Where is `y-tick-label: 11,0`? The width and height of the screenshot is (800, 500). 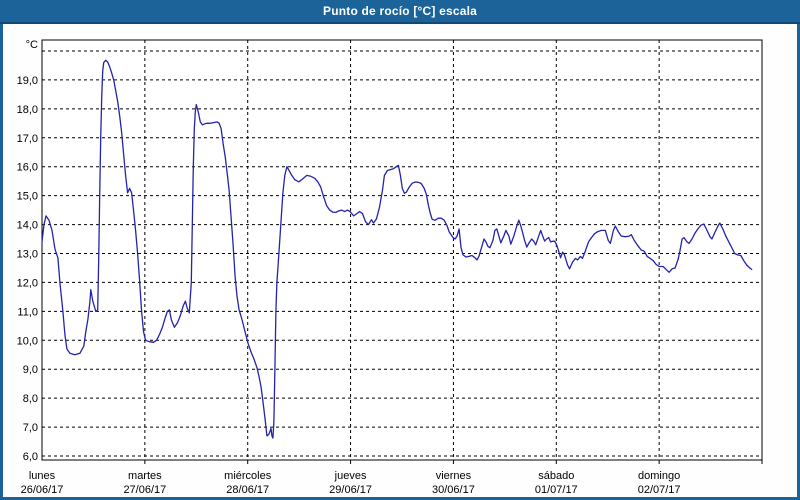 y-tick-label: 11,0 is located at coordinates (27, 312).